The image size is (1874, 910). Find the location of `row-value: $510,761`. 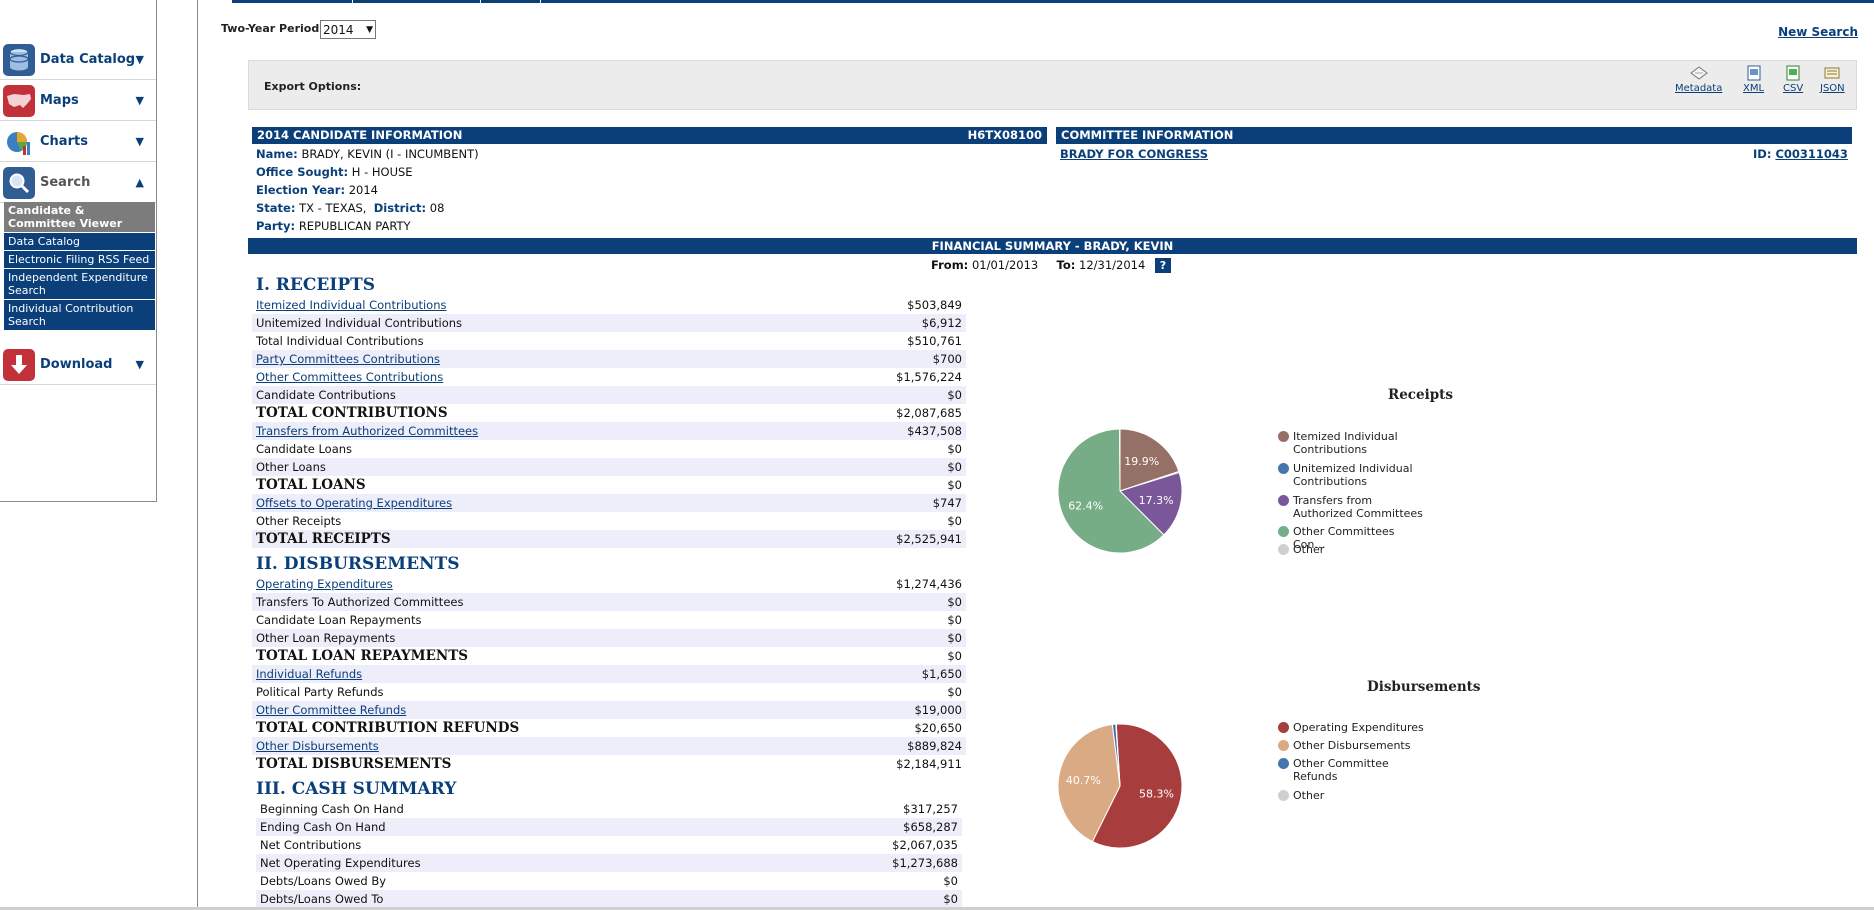

row-value: $510,761 is located at coordinates (934, 341).